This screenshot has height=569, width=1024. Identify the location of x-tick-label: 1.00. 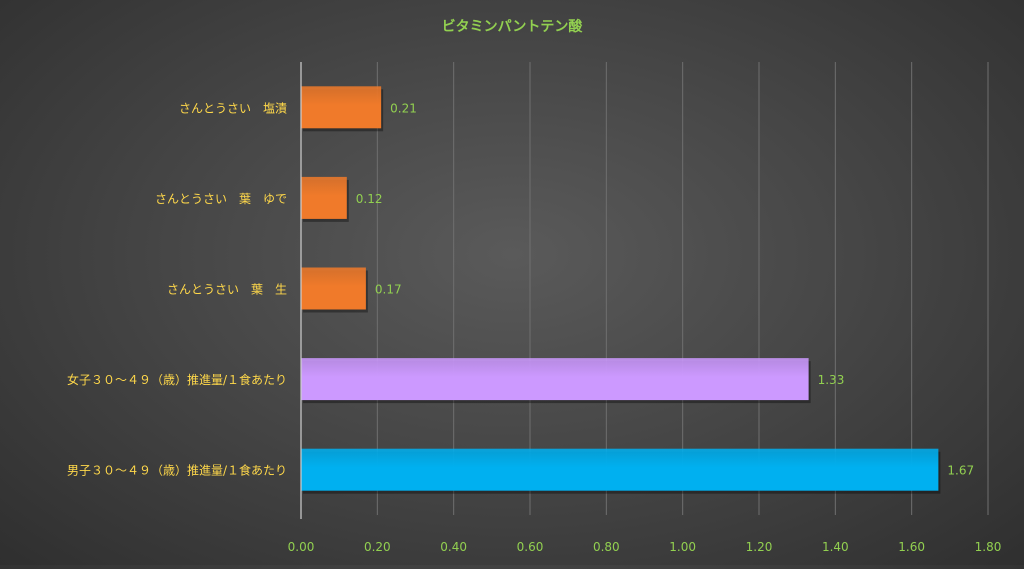
(682, 547).